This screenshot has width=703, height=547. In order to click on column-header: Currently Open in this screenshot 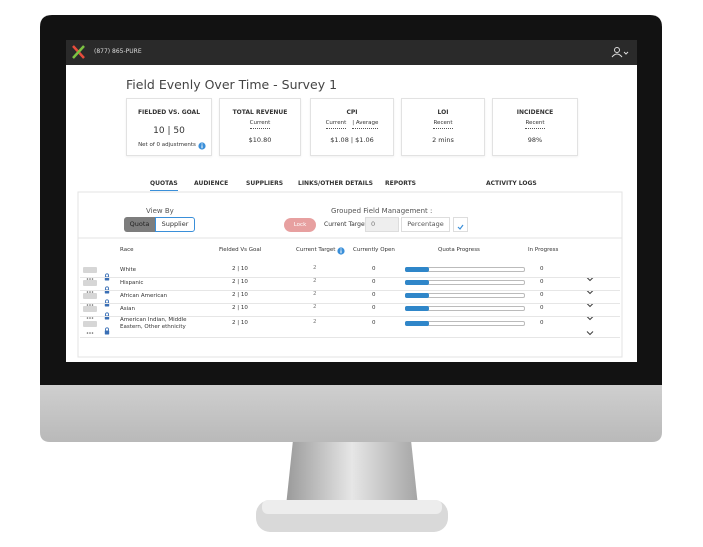, I will do `click(374, 250)`.